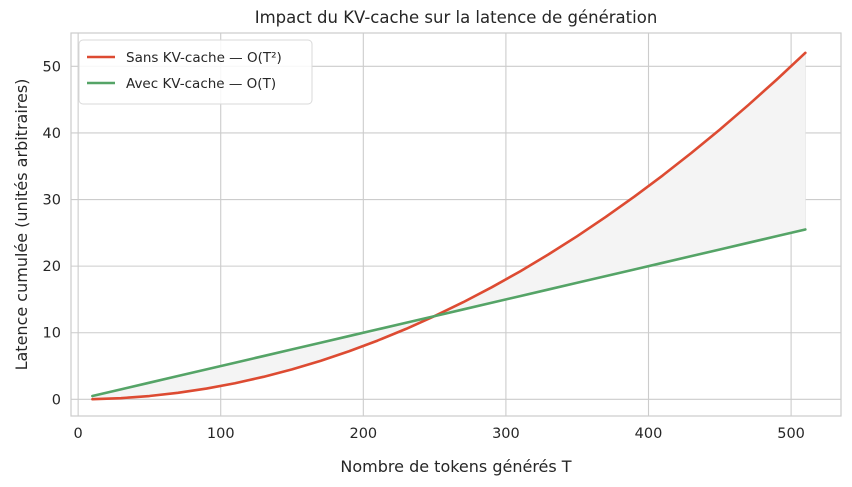  What do you see at coordinates (221, 434) in the screenshot?
I see `x-tick-label: 100` at bounding box center [221, 434].